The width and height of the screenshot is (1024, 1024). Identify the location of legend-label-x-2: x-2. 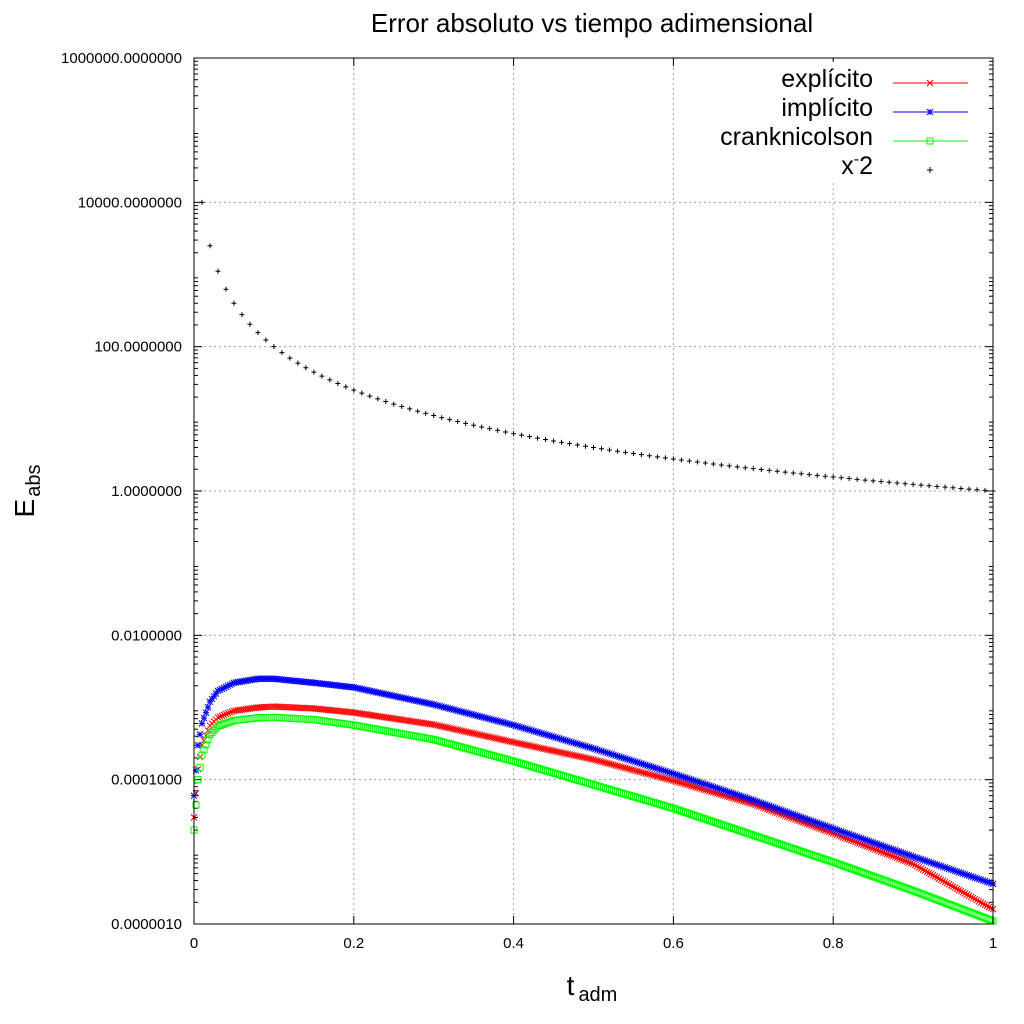
(857, 165).